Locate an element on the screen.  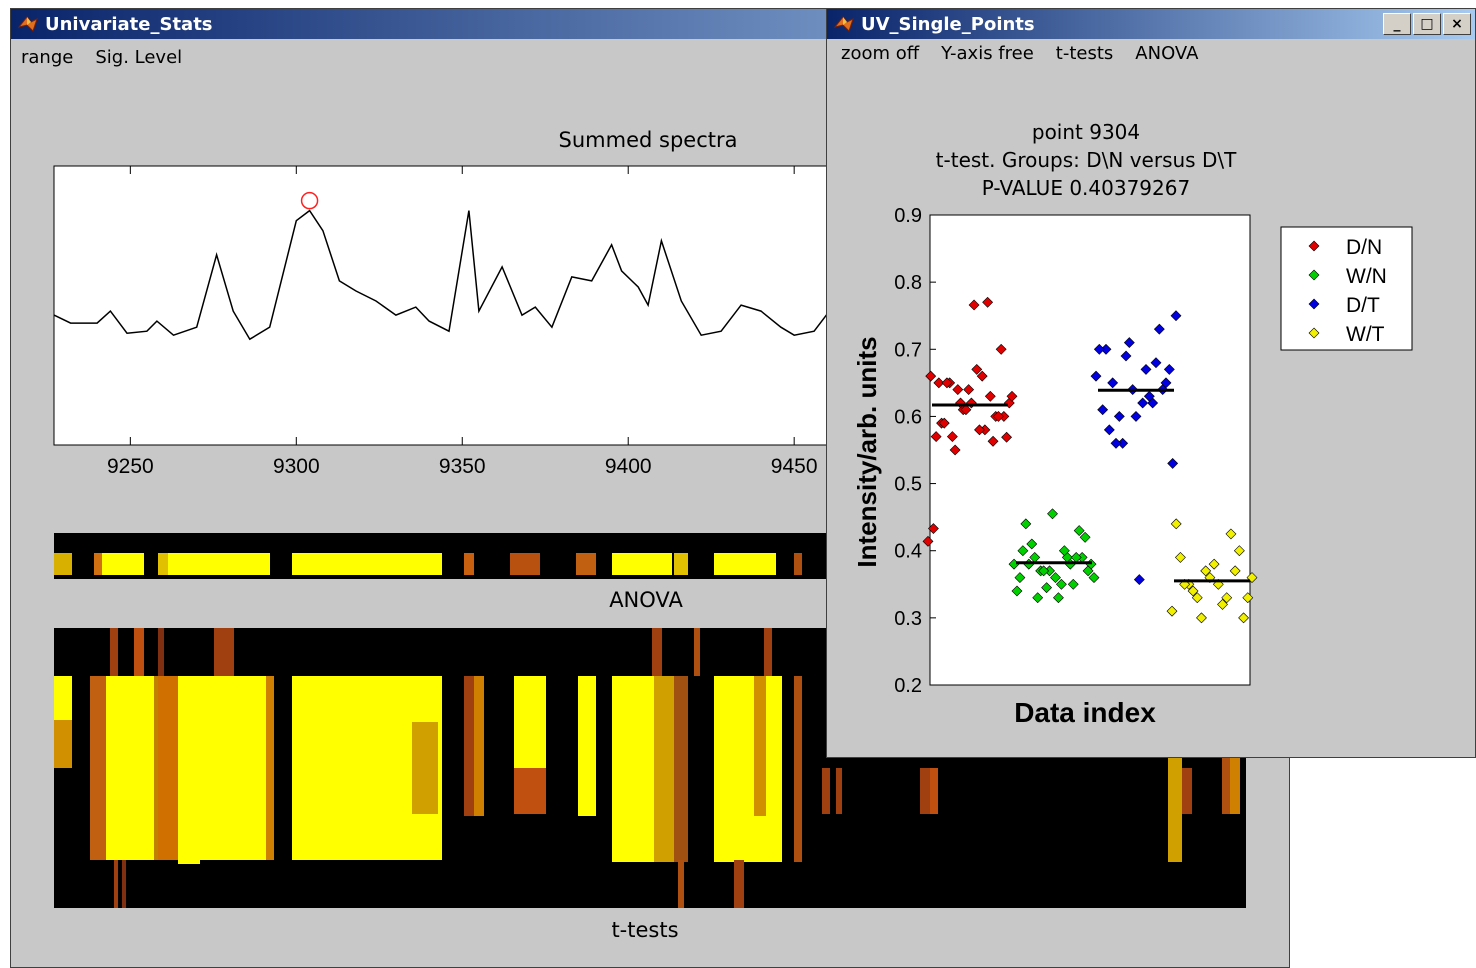
scatter-pvalue: P-VALUE 0.40379267 is located at coordinates (1086, 188).